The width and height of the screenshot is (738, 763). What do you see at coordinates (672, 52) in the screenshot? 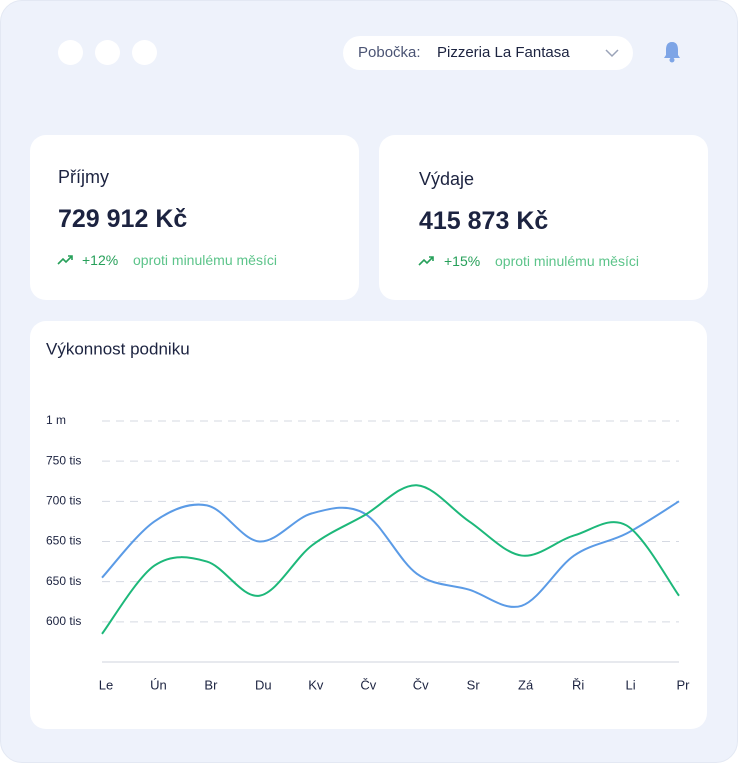
I see `bell-icon` at bounding box center [672, 52].